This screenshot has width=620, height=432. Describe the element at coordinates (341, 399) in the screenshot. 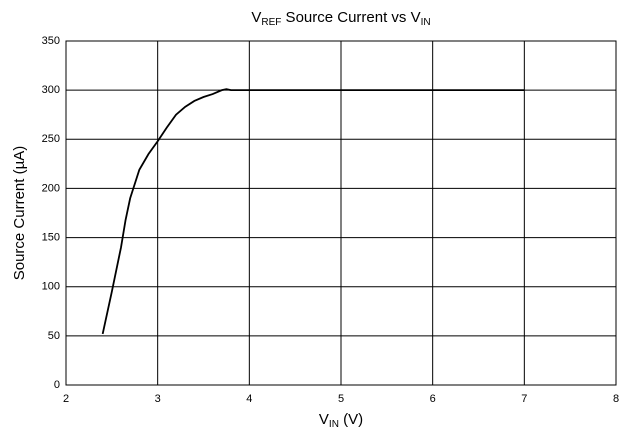

I see `x-tick-label: 5` at that location.